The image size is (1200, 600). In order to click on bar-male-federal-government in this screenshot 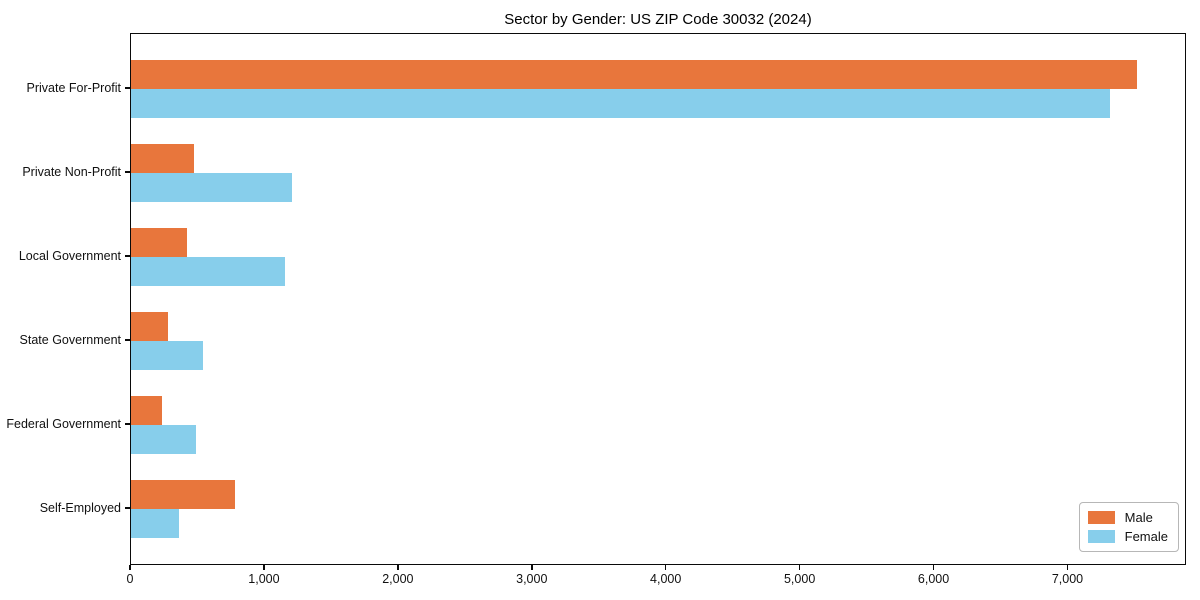, I will do `click(146, 410)`.